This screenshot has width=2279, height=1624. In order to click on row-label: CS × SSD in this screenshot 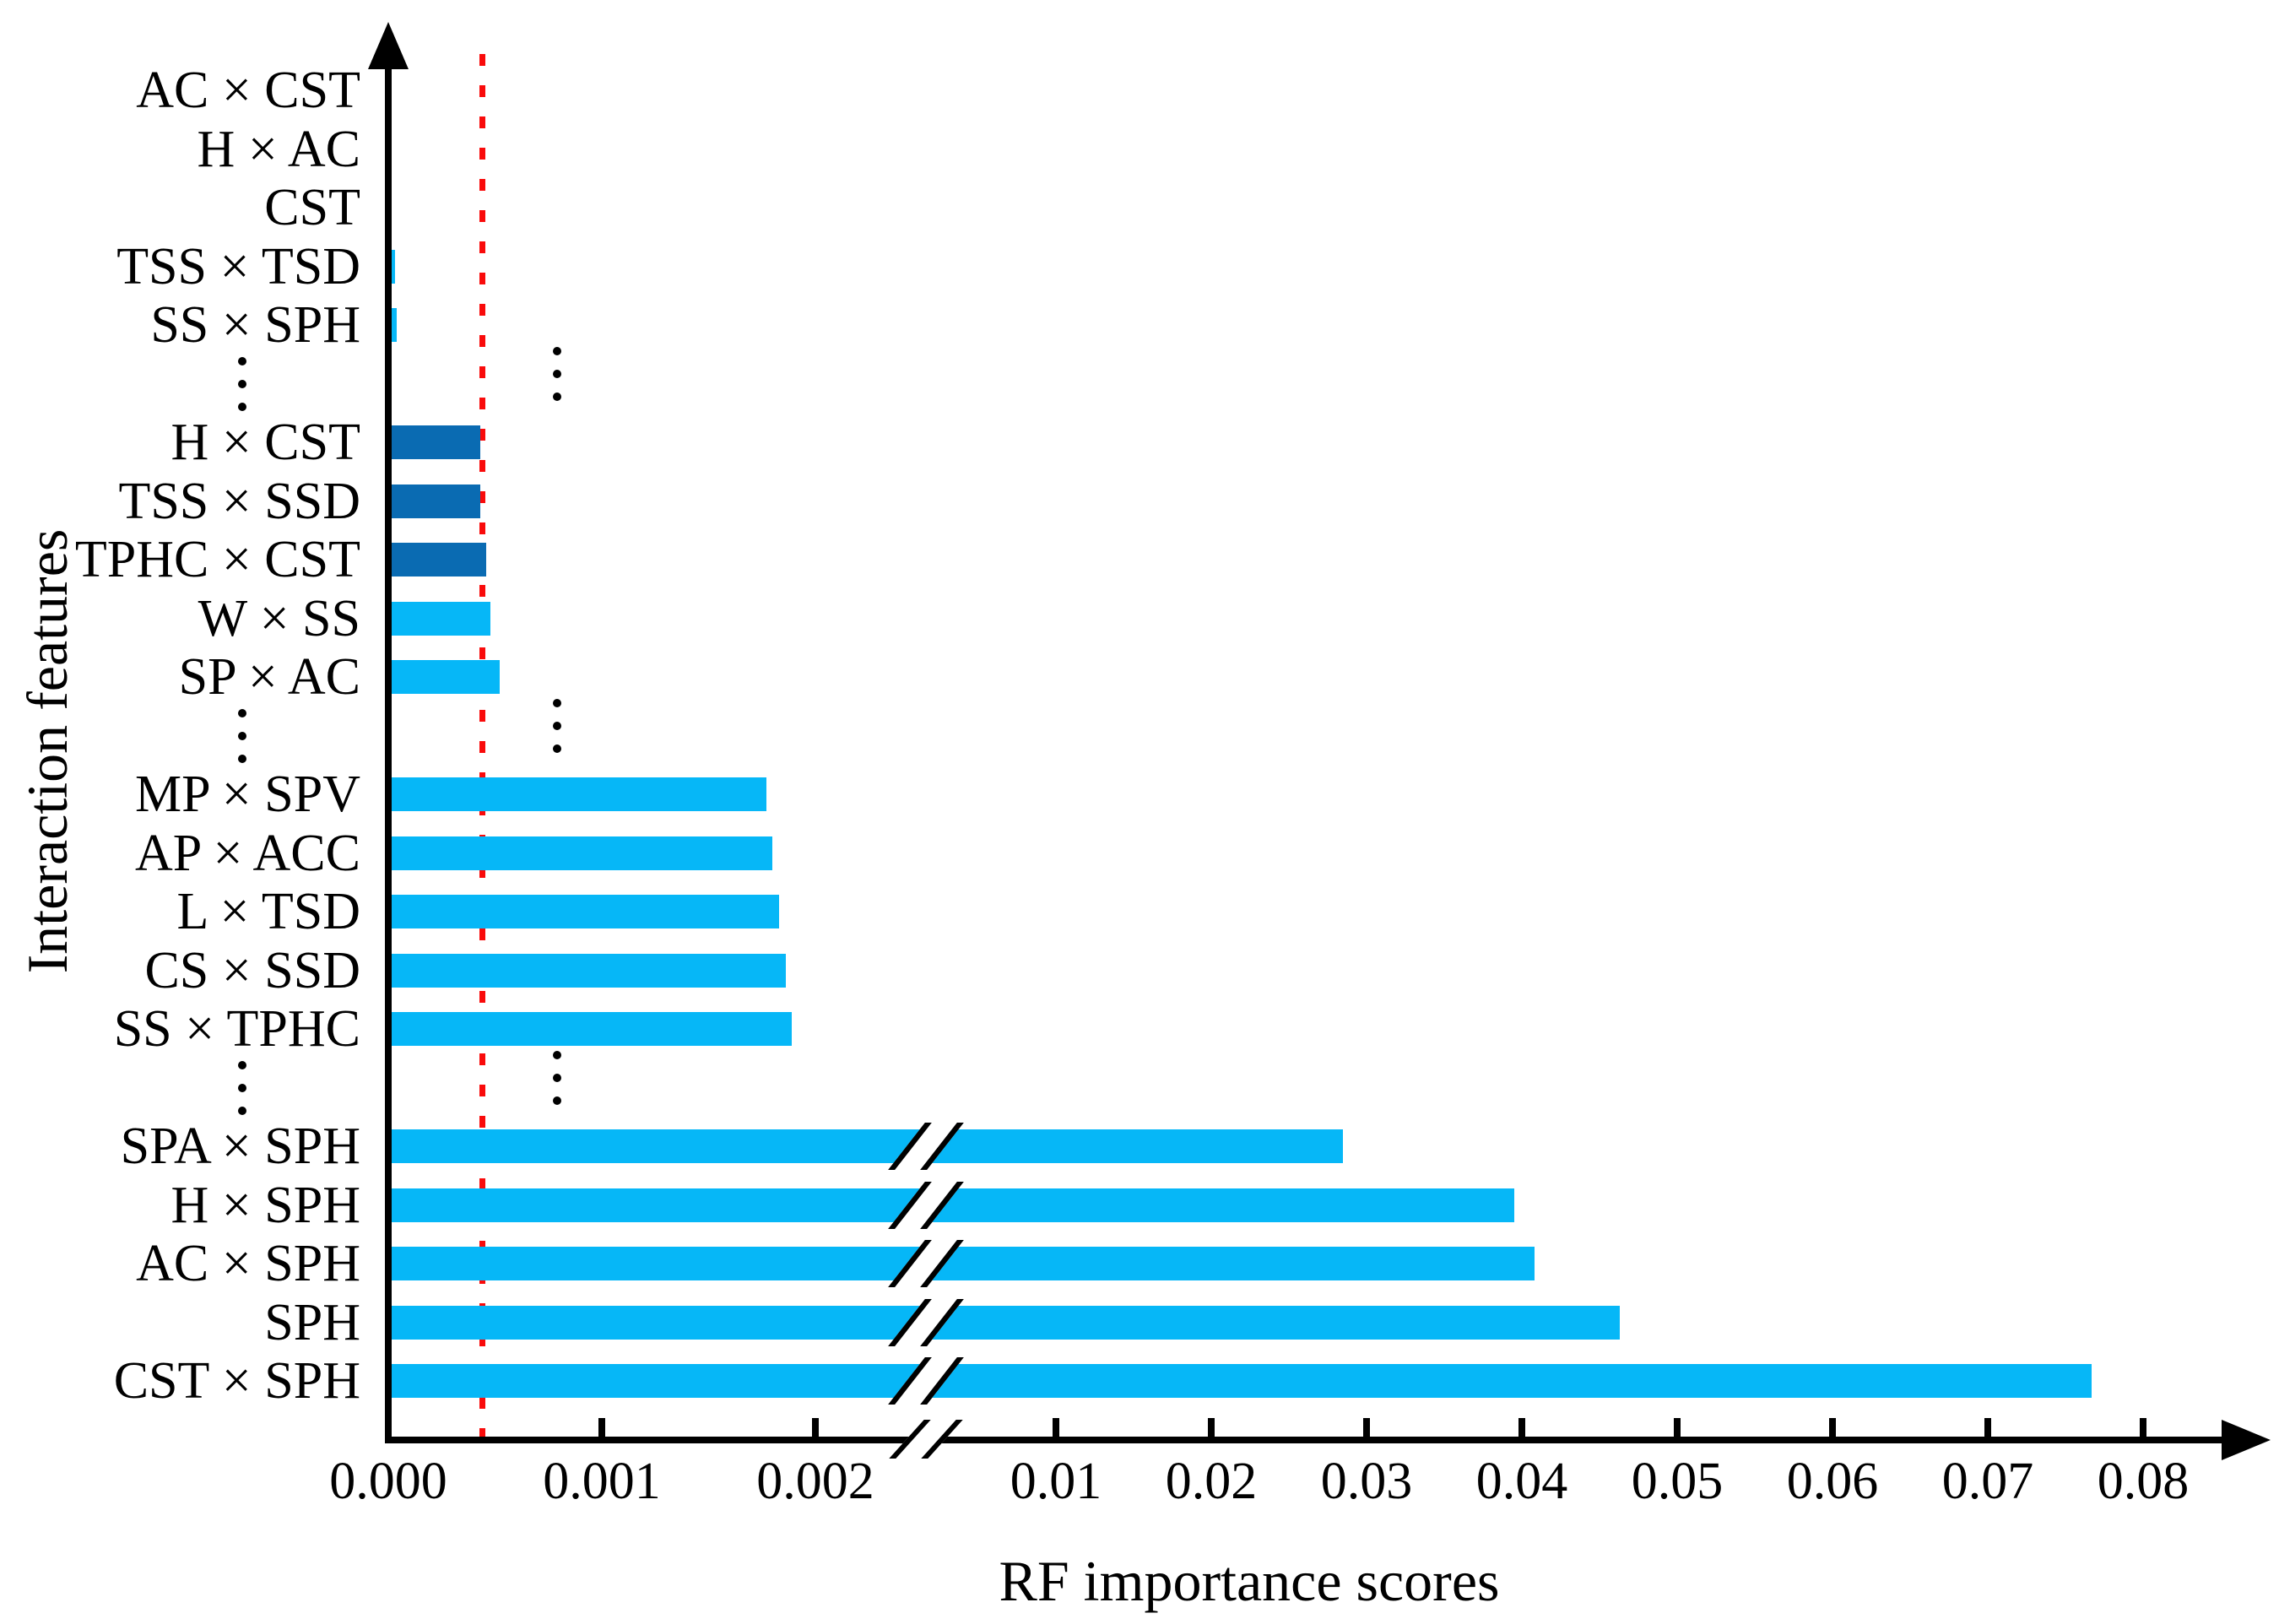, I will do `click(252, 970)`.